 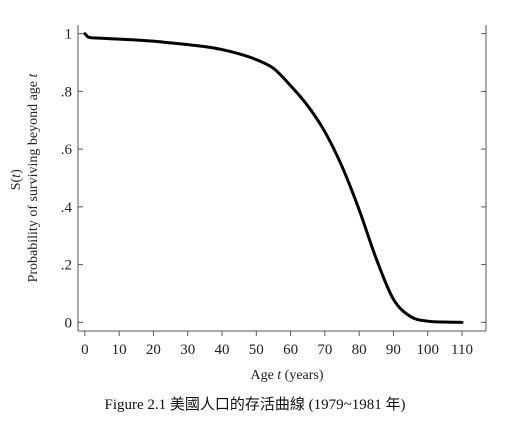 What do you see at coordinates (256, 350) in the screenshot?
I see `x-tick-label: 50` at bounding box center [256, 350].